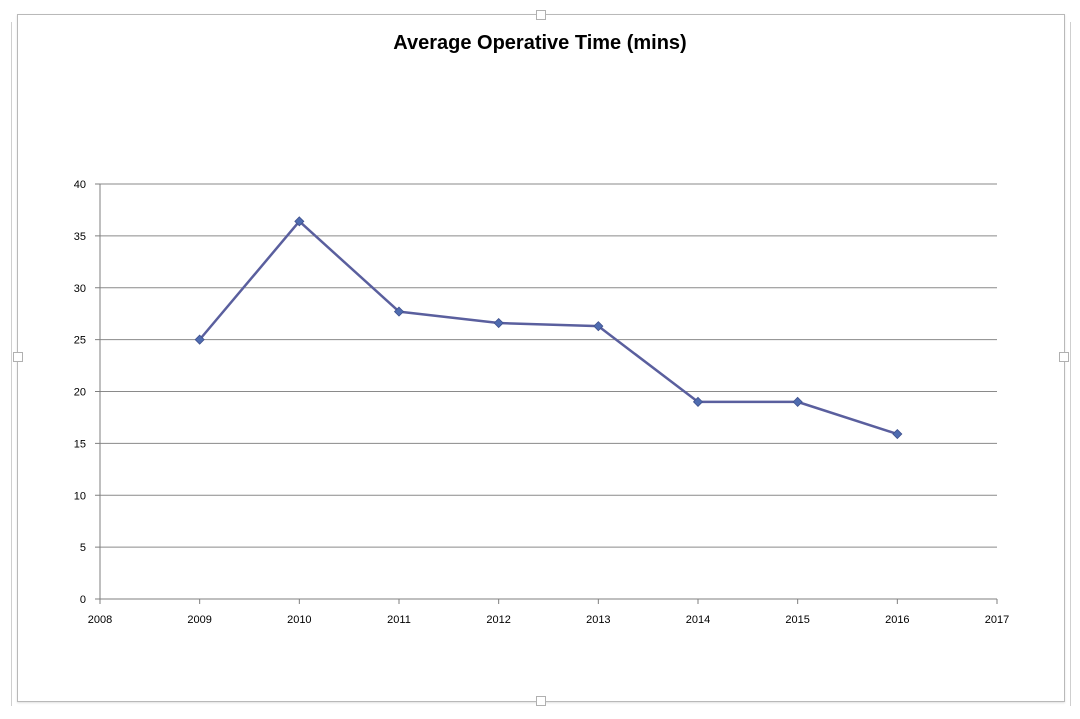 Image resolution: width=1080 pixels, height=719 pixels. What do you see at coordinates (897, 434) in the screenshot?
I see `data-point-2016` at bounding box center [897, 434].